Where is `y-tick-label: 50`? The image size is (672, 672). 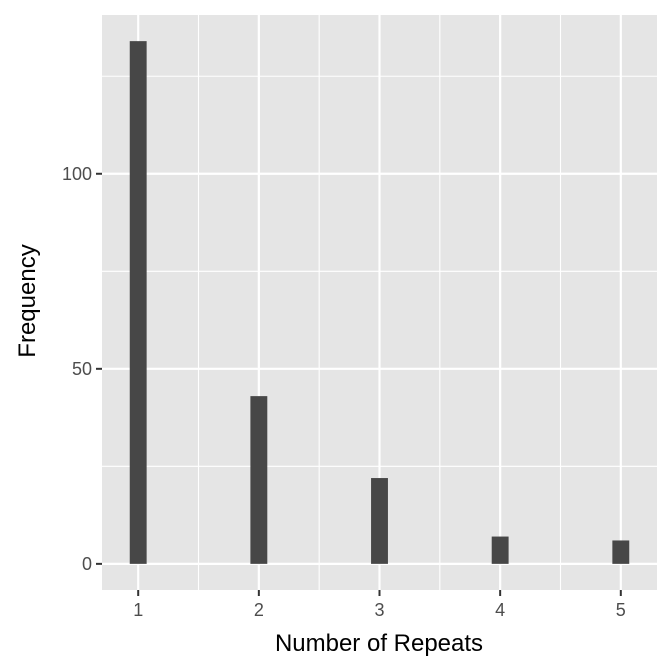 y-tick-label: 50 is located at coordinates (82, 369).